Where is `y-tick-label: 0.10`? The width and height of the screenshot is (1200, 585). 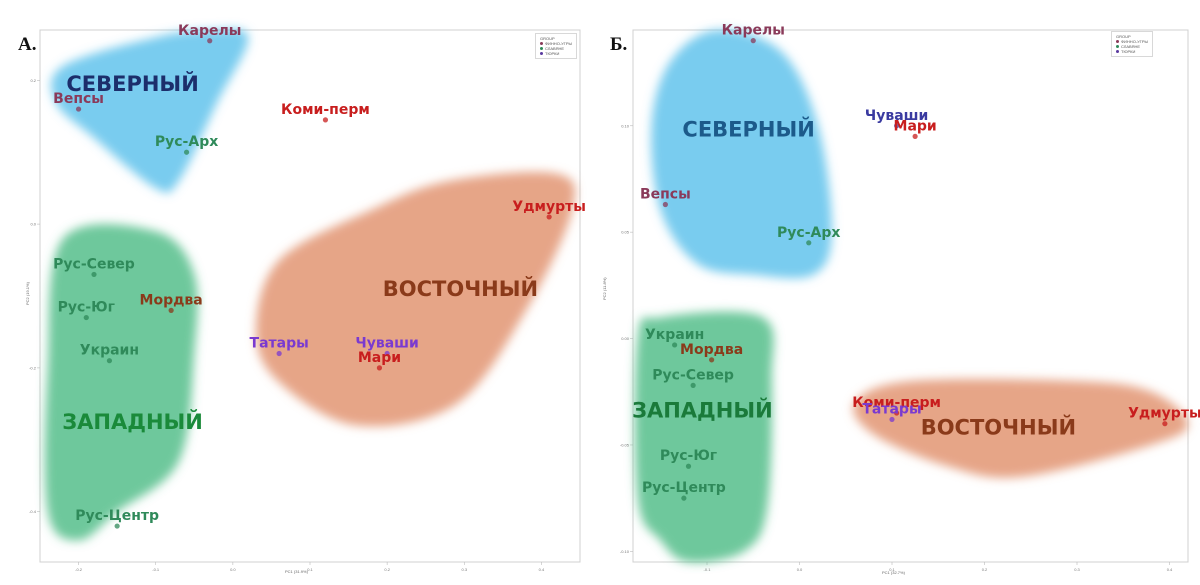
y-tick-label: 0.10 is located at coordinates (625, 125).